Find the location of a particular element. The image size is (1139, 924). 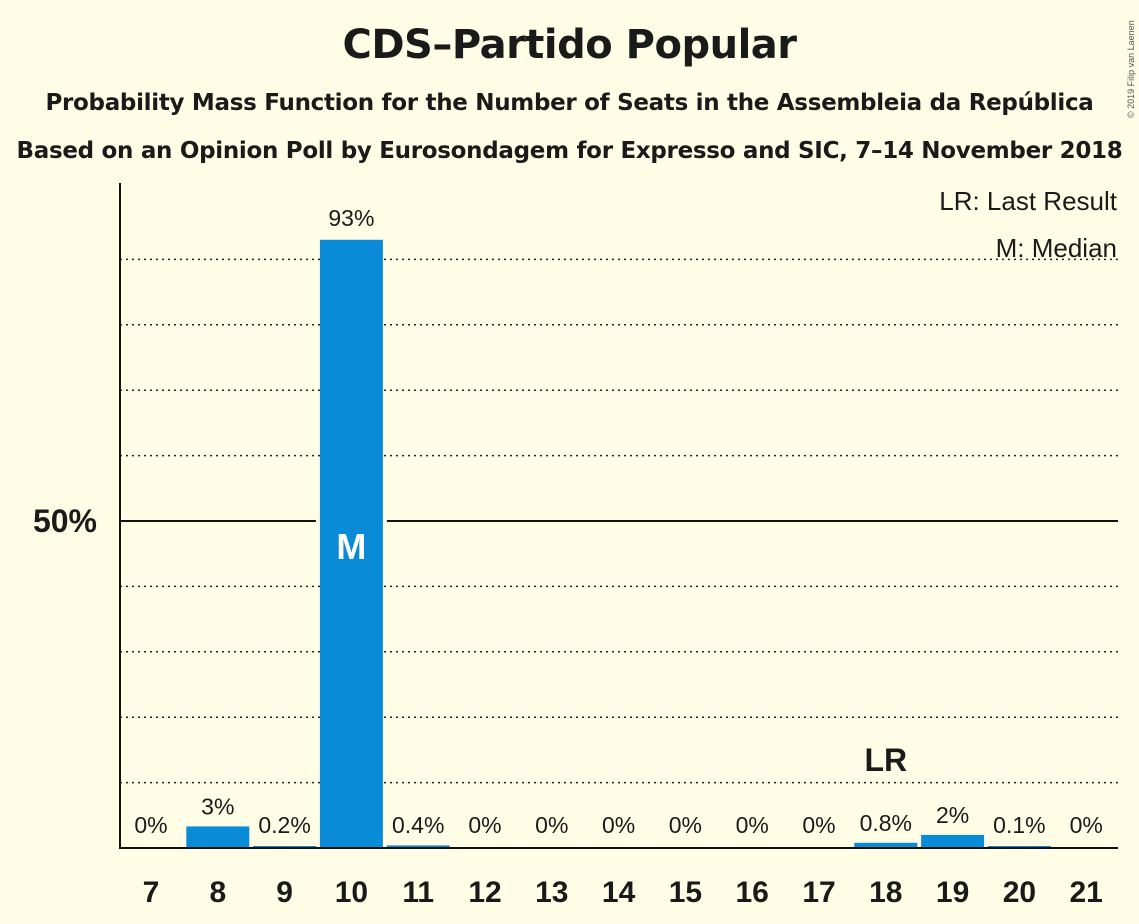

x-tick-label: 17 is located at coordinates (818, 892).